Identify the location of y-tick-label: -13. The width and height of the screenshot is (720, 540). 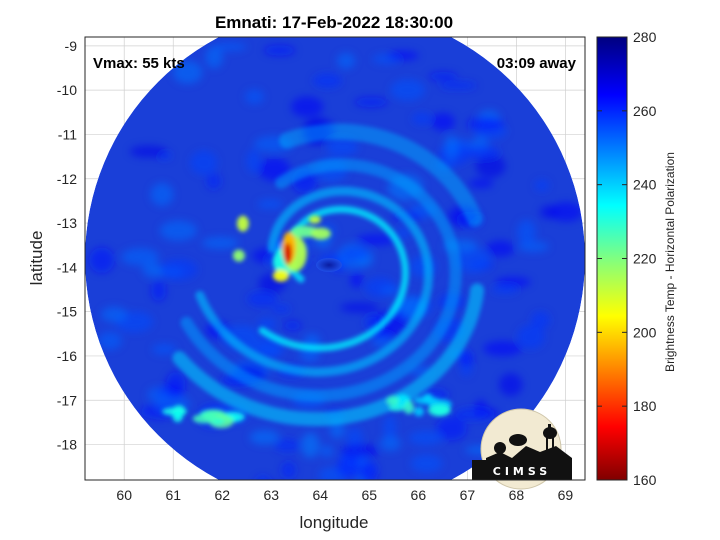
(67, 223).